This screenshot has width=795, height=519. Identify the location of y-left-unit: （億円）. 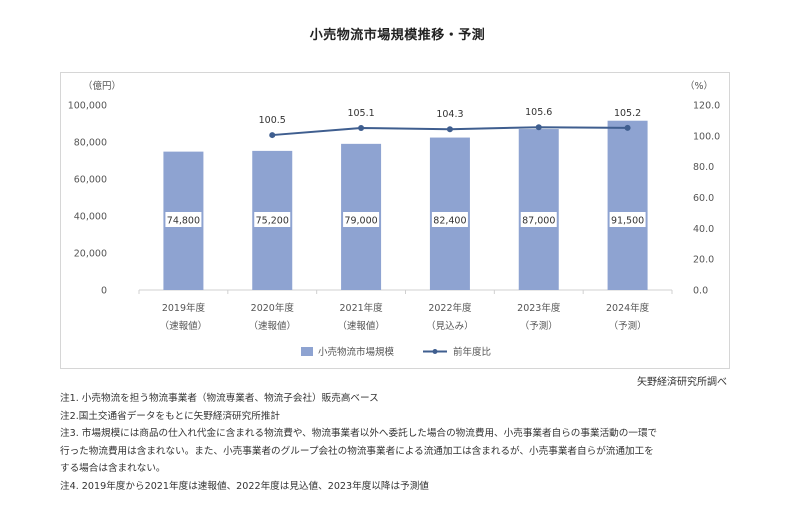
(102, 86).